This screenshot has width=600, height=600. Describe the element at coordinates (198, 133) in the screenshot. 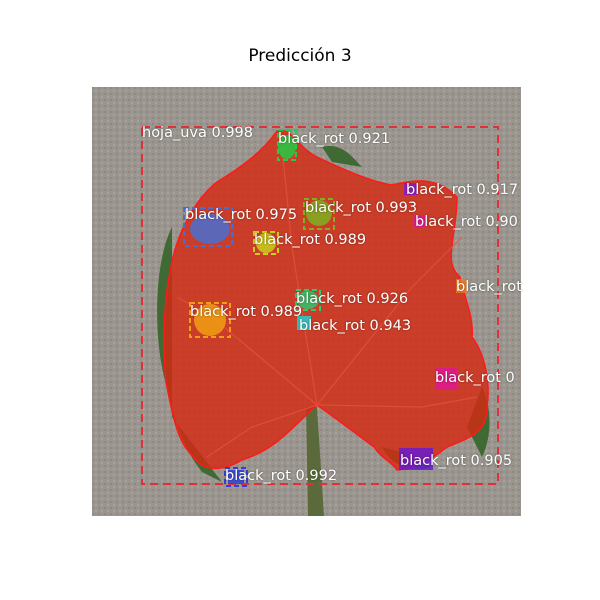

I see `detection-label: hoja_uva 0.998` at that location.